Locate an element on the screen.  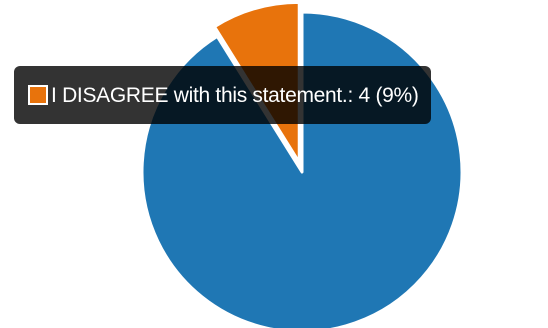
tooltip-color-swatch is located at coordinates (38, 95).